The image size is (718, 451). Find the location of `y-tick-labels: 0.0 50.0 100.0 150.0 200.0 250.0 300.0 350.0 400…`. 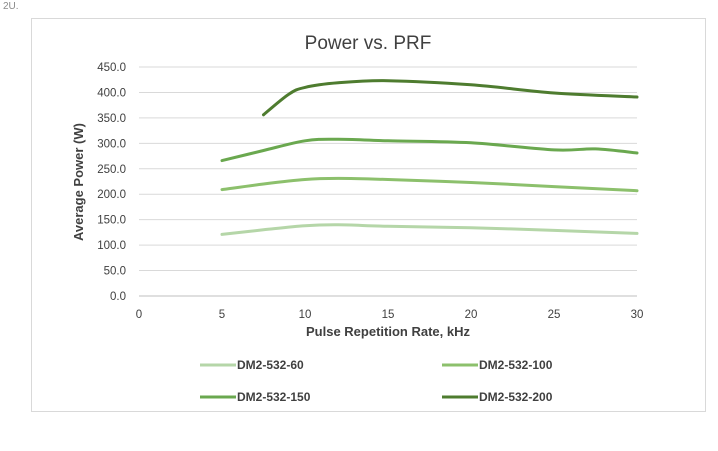

y-tick-labels: 0.0 50.0 100.0 150.0 200.0 250.0 300.0 350.0 400… is located at coordinates (111, 182).